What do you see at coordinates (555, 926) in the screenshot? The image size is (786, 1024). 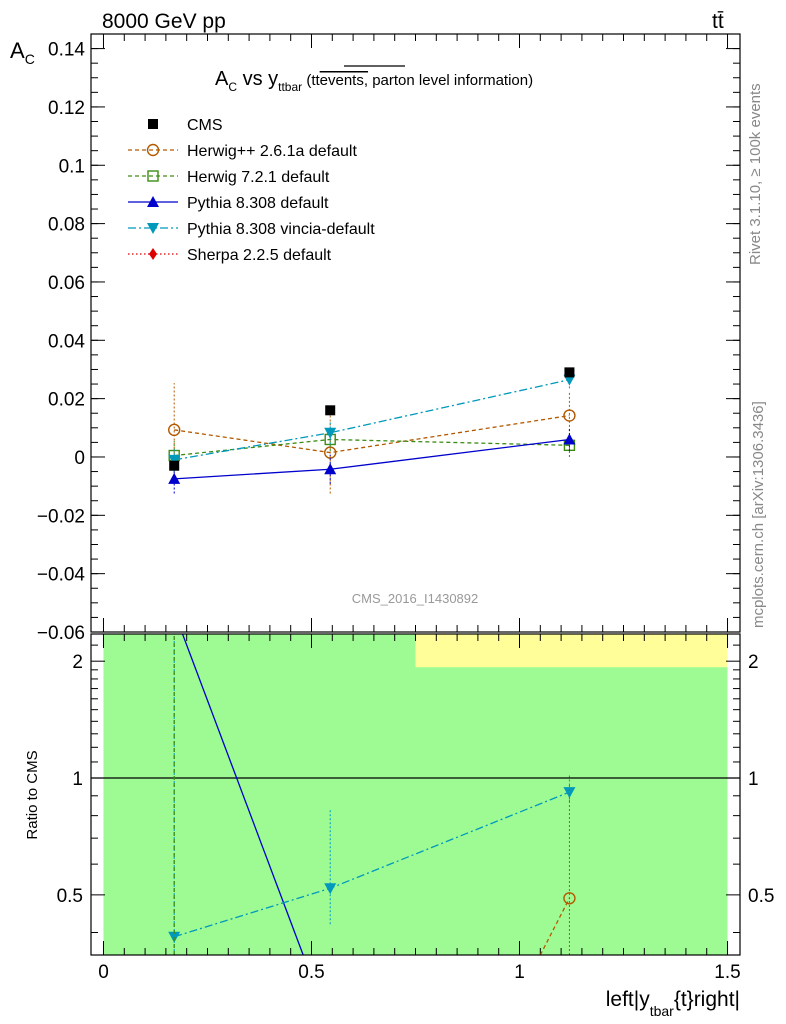 I see `ratio-line-herwigpp` at bounding box center [555, 926].